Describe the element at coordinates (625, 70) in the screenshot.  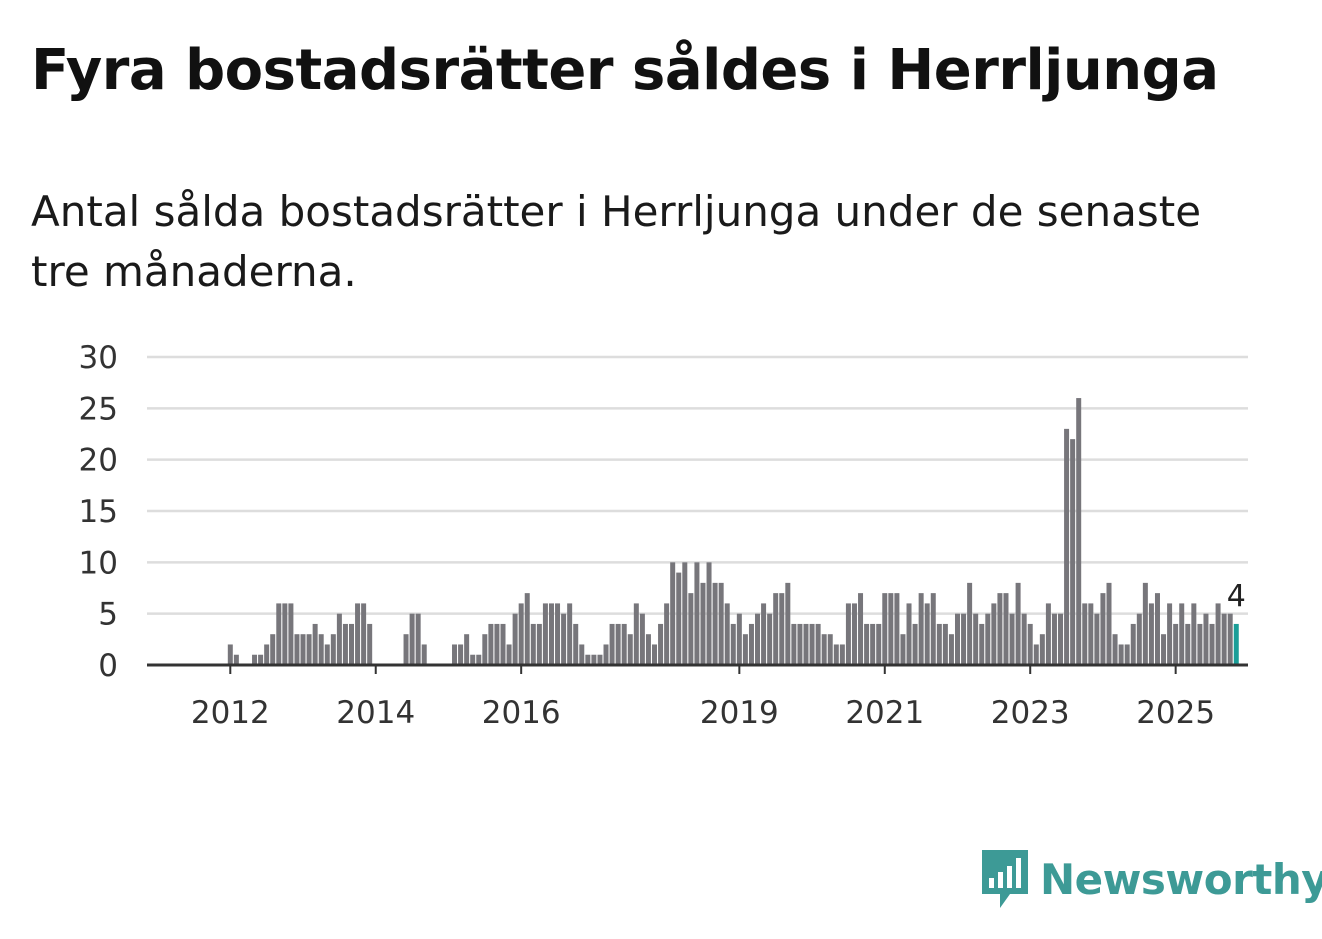
I see `chart-title: Fyra bostadsrätter såldes i Herrljunga` at that location.